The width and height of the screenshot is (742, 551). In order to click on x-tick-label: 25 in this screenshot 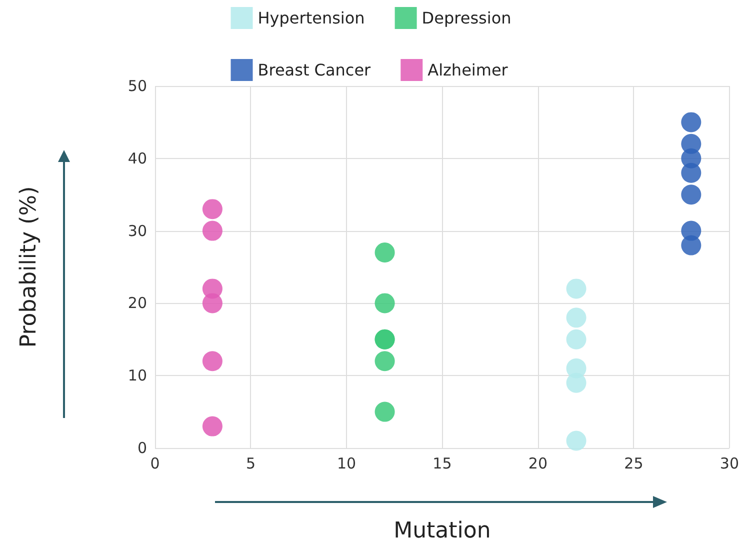, I will do `click(634, 463)`.